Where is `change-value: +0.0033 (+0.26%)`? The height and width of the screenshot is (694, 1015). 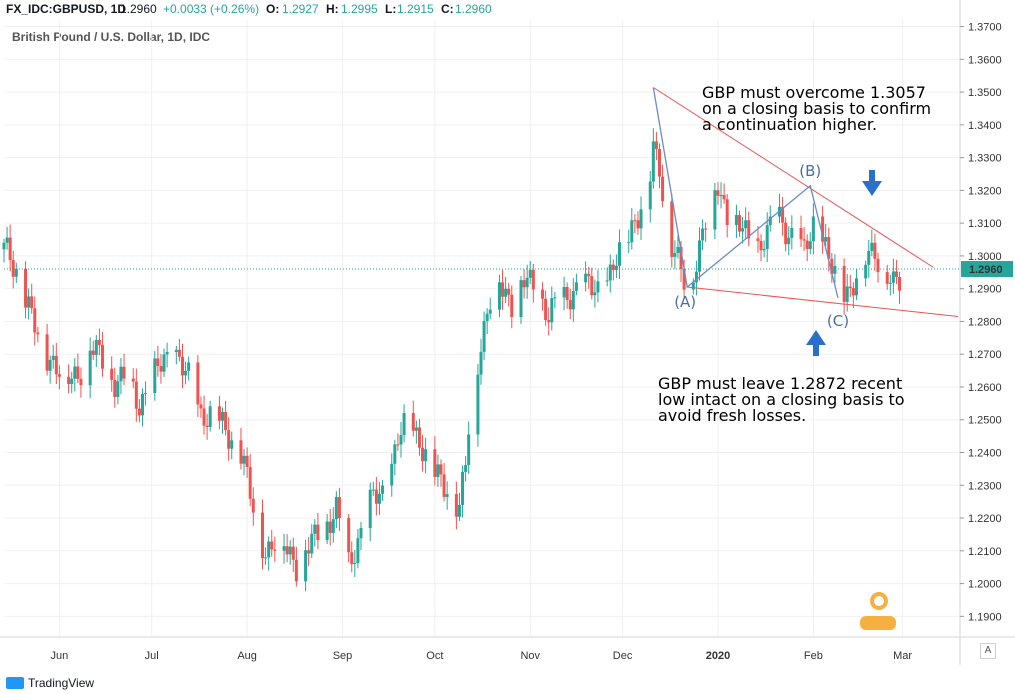 change-value: +0.0033 (+0.26%) is located at coordinates (211, 9).